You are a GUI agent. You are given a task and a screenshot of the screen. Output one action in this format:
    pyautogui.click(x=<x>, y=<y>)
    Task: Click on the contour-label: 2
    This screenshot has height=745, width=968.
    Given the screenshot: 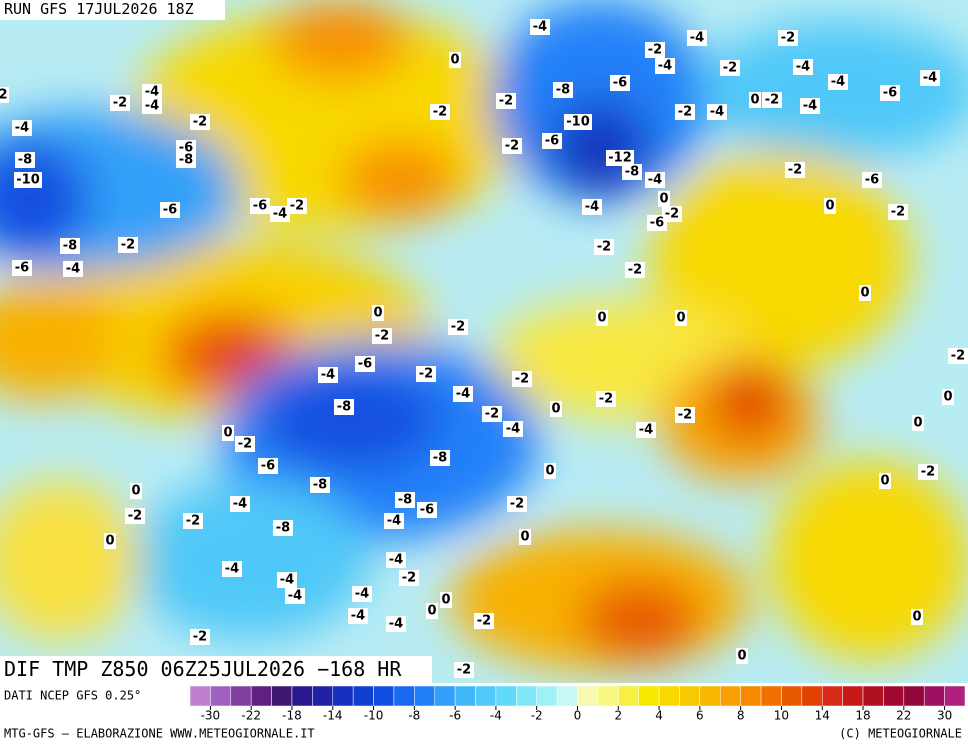 What is the action you would take?
    pyautogui.click(x=4, y=95)
    